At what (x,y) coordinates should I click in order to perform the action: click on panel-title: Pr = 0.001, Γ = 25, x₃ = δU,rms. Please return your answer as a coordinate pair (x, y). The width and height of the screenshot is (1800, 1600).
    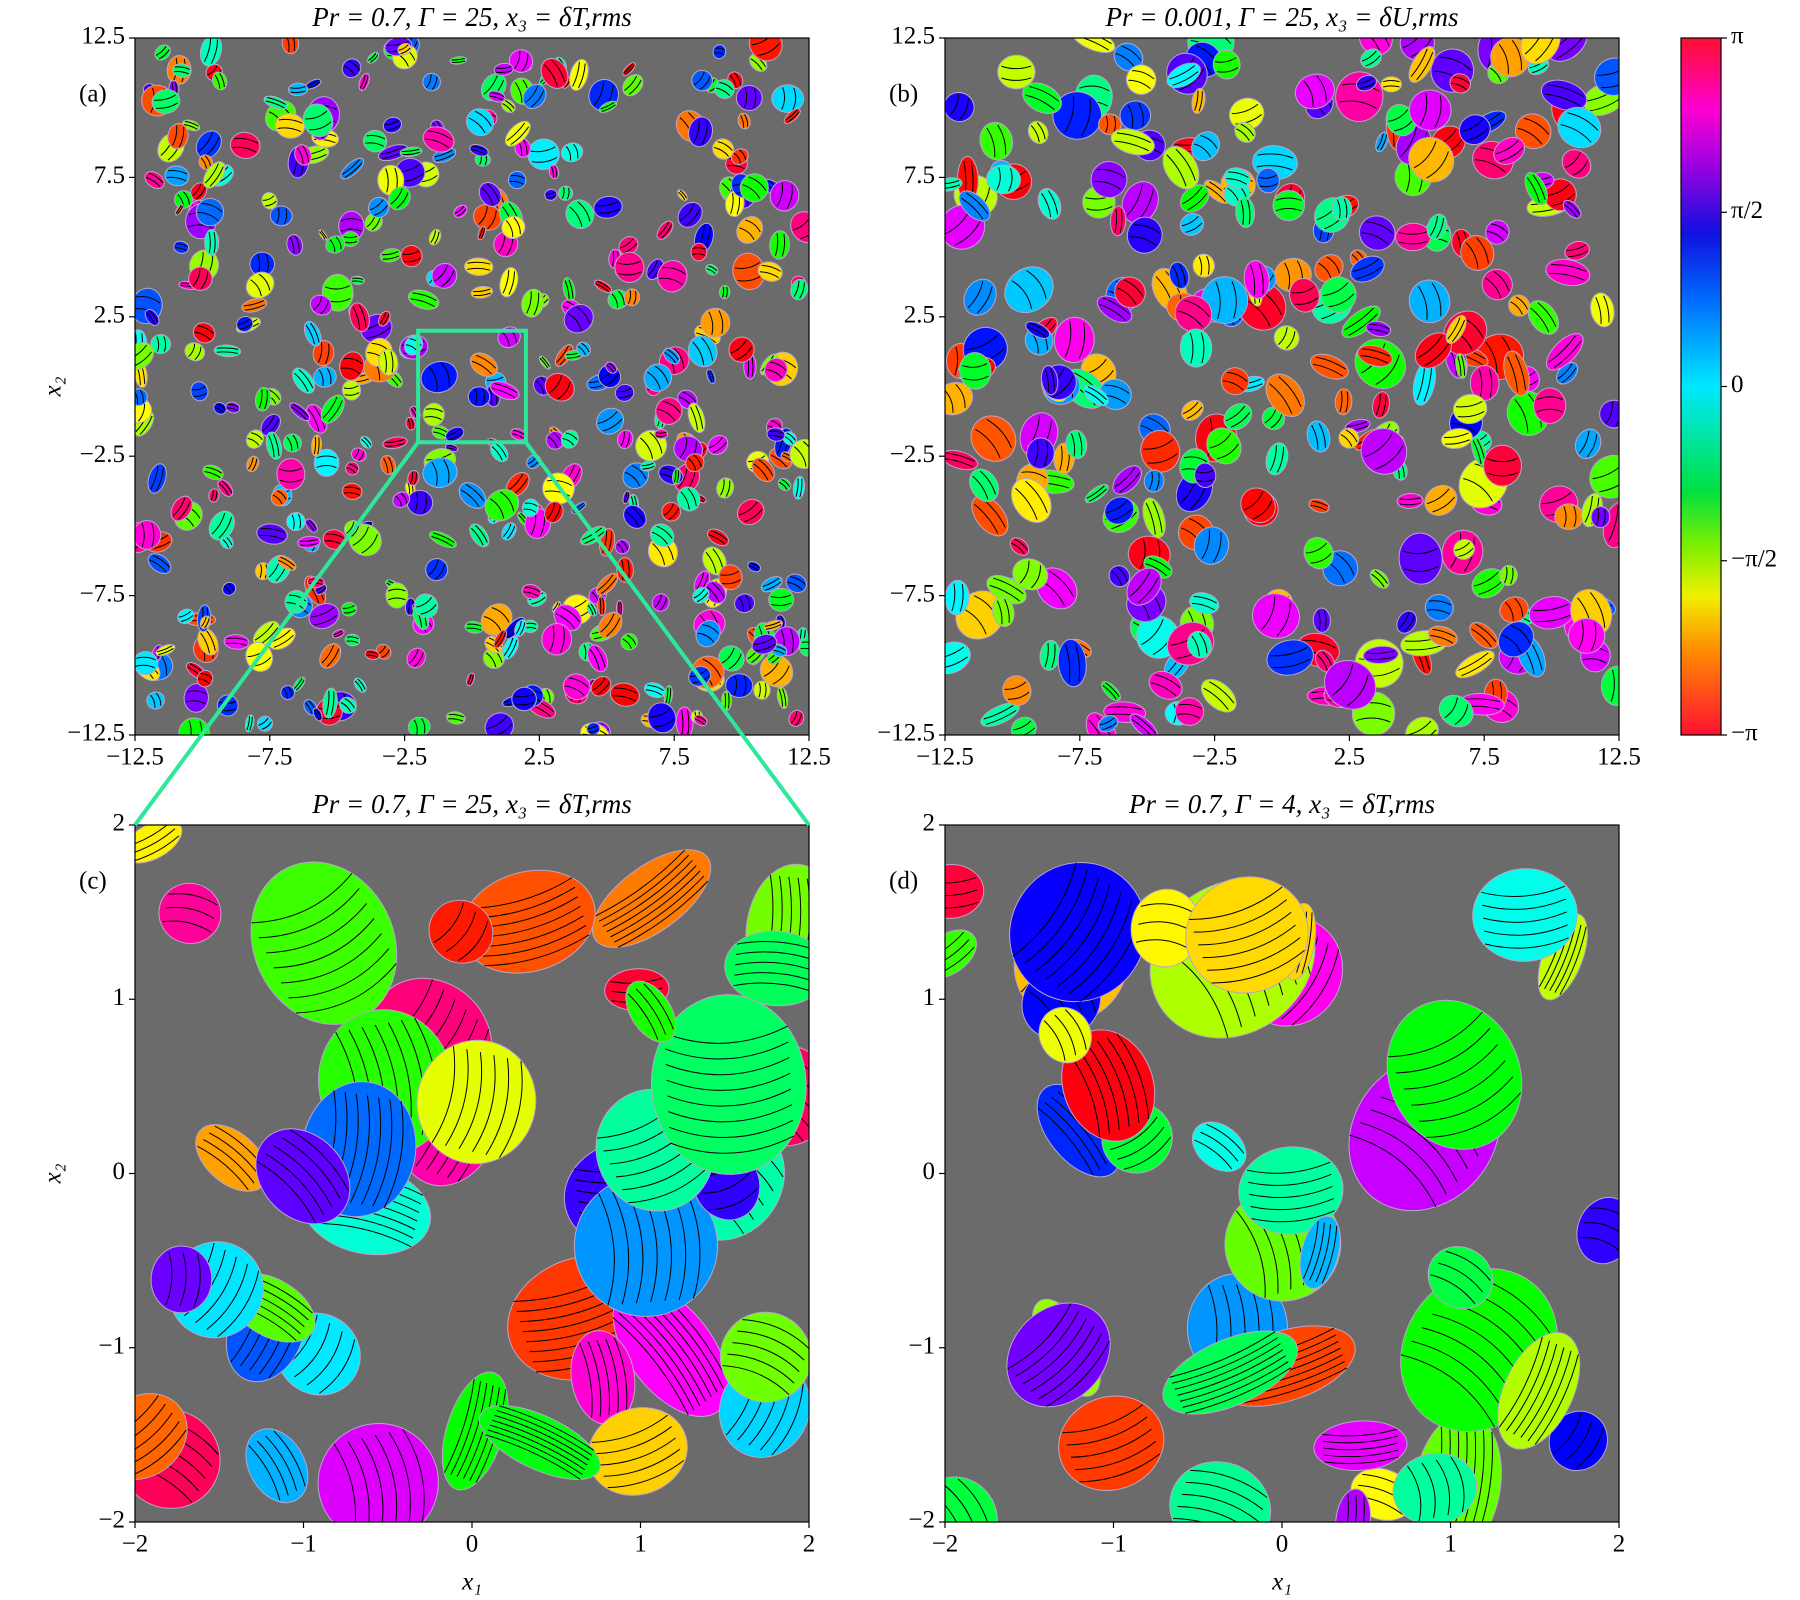
    Looking at the image, I should click on (1282, 17).